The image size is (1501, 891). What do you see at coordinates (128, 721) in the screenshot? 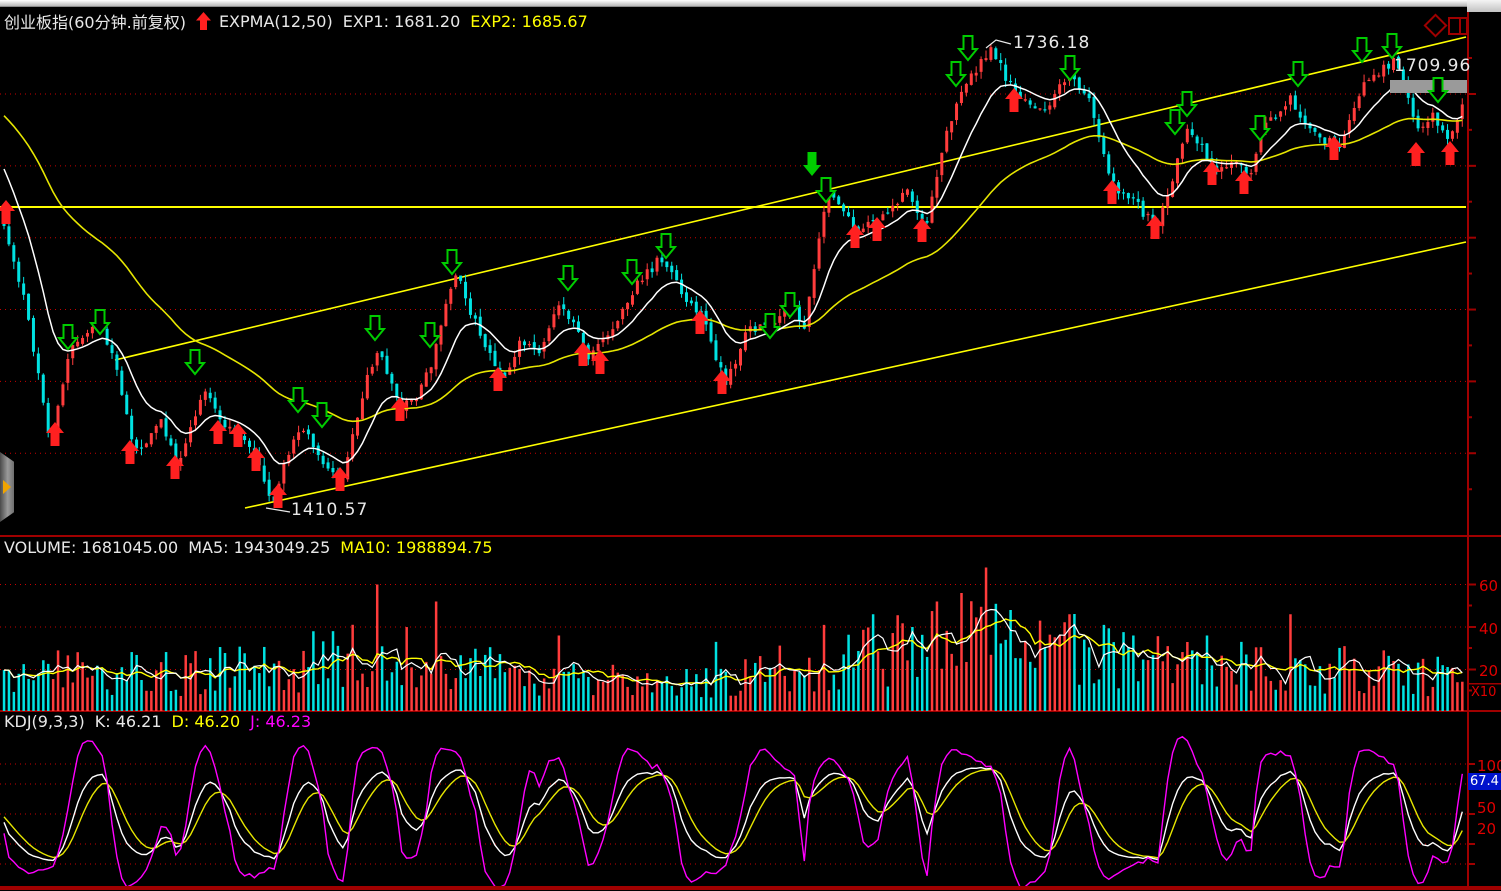
I see `kdj-k-value: K: 46.21` at bounding box center [128, 721].